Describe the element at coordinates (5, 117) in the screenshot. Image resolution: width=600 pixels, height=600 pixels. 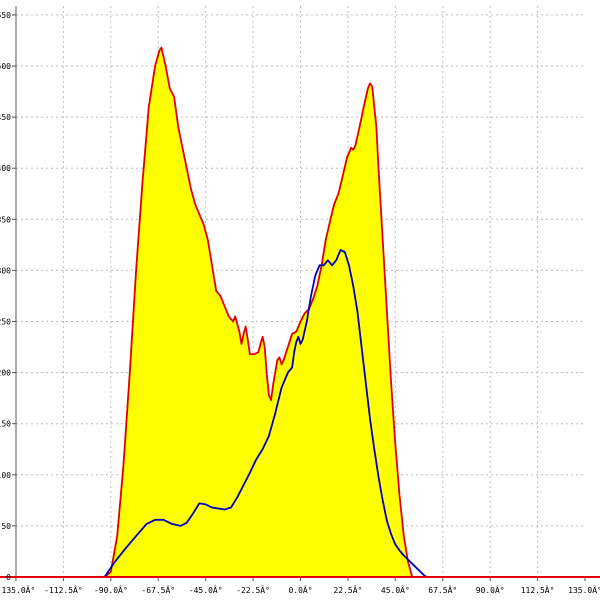
I see `y-tick-label: 450` at that location.